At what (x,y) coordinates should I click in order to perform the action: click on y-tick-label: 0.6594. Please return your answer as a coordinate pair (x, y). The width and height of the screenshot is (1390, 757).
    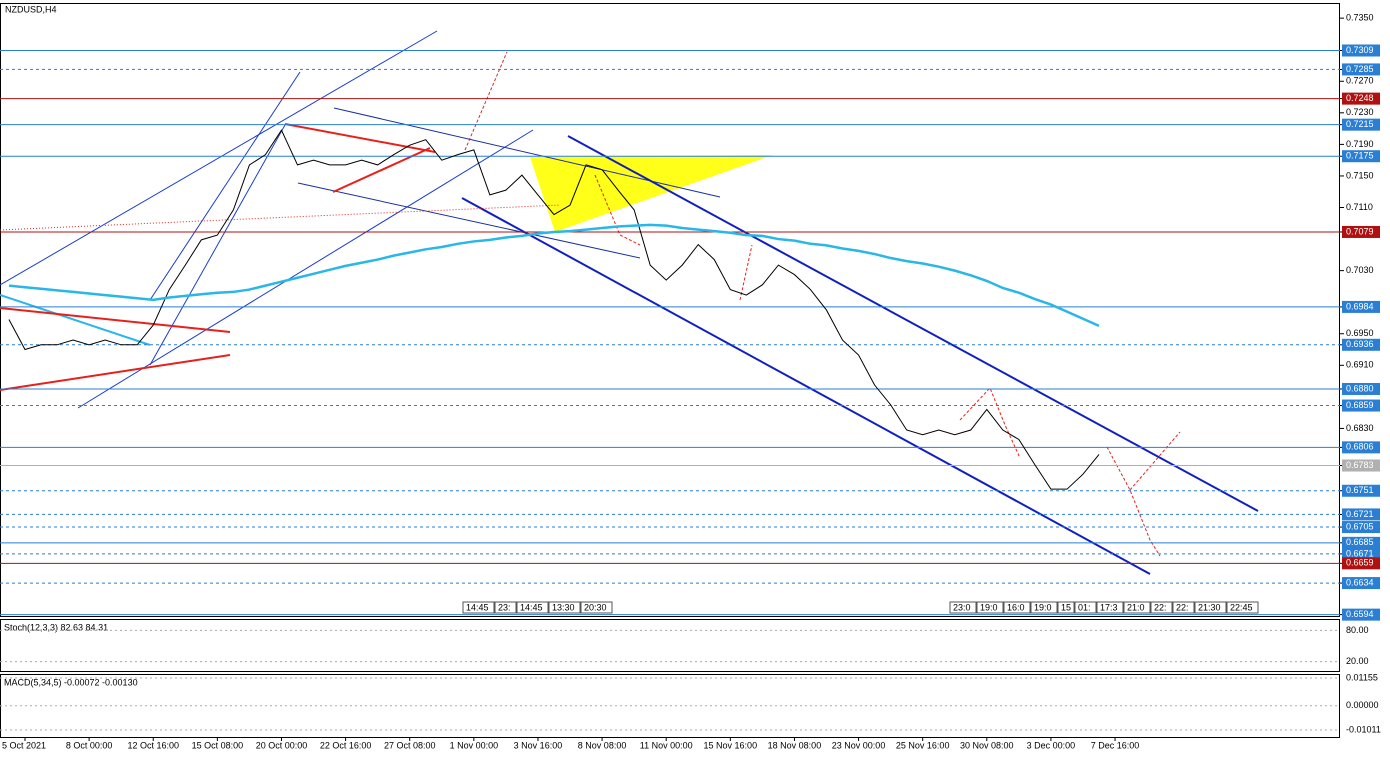
    Looking at the image, I should click on (1360, 614).